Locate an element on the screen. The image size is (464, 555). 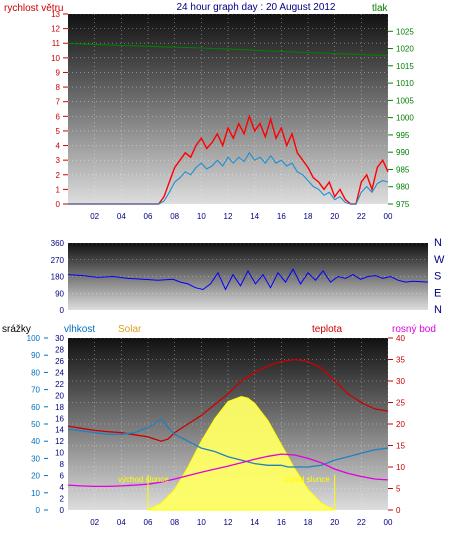
direction-series is located at coordinates (248, 279).